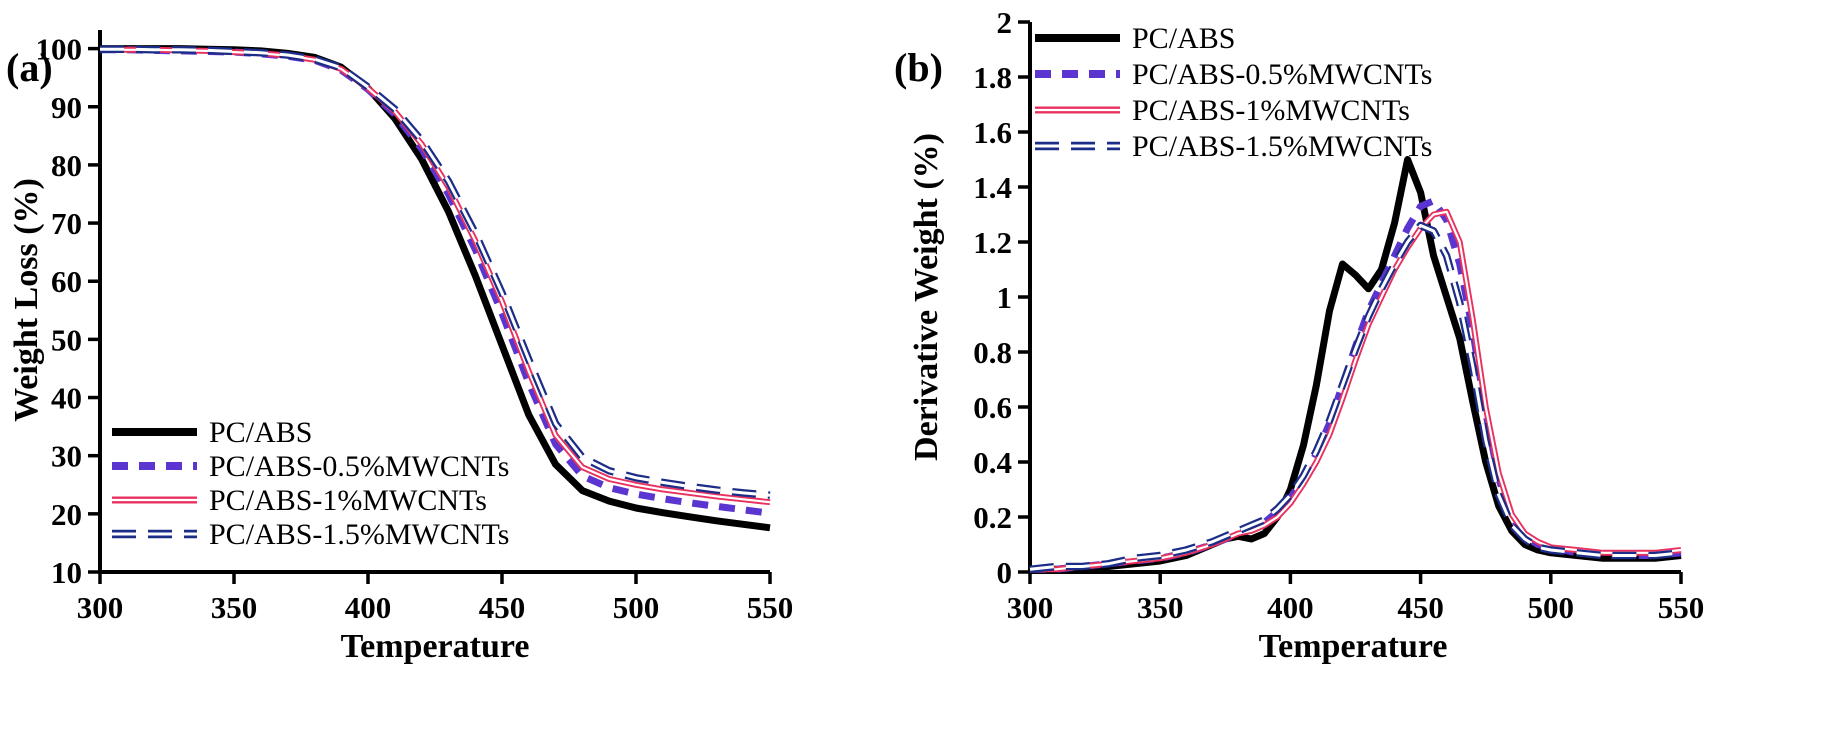 The height and width of the screenshot is (734, 1831). Describe the element at coordinates (26, 300) in the screenshot. I see `panel-a-y-axis-title: Weight Loss (%)` at that location.